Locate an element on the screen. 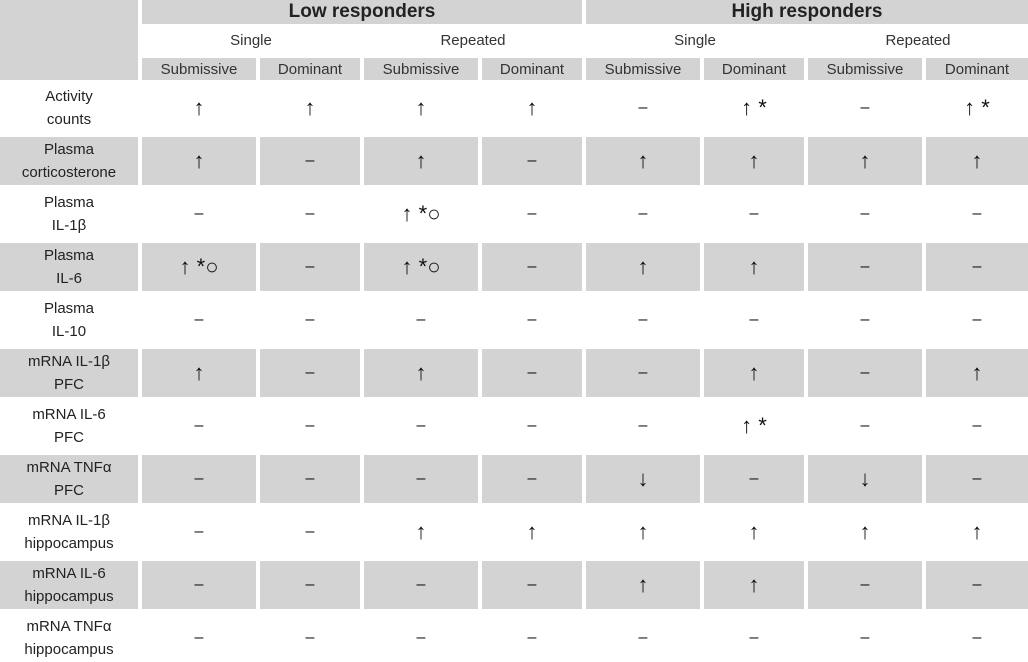 The height and width of the screenshot is (662, 1028). row-label-line: mRNA IL-1β is located at coordinates (69, 361).